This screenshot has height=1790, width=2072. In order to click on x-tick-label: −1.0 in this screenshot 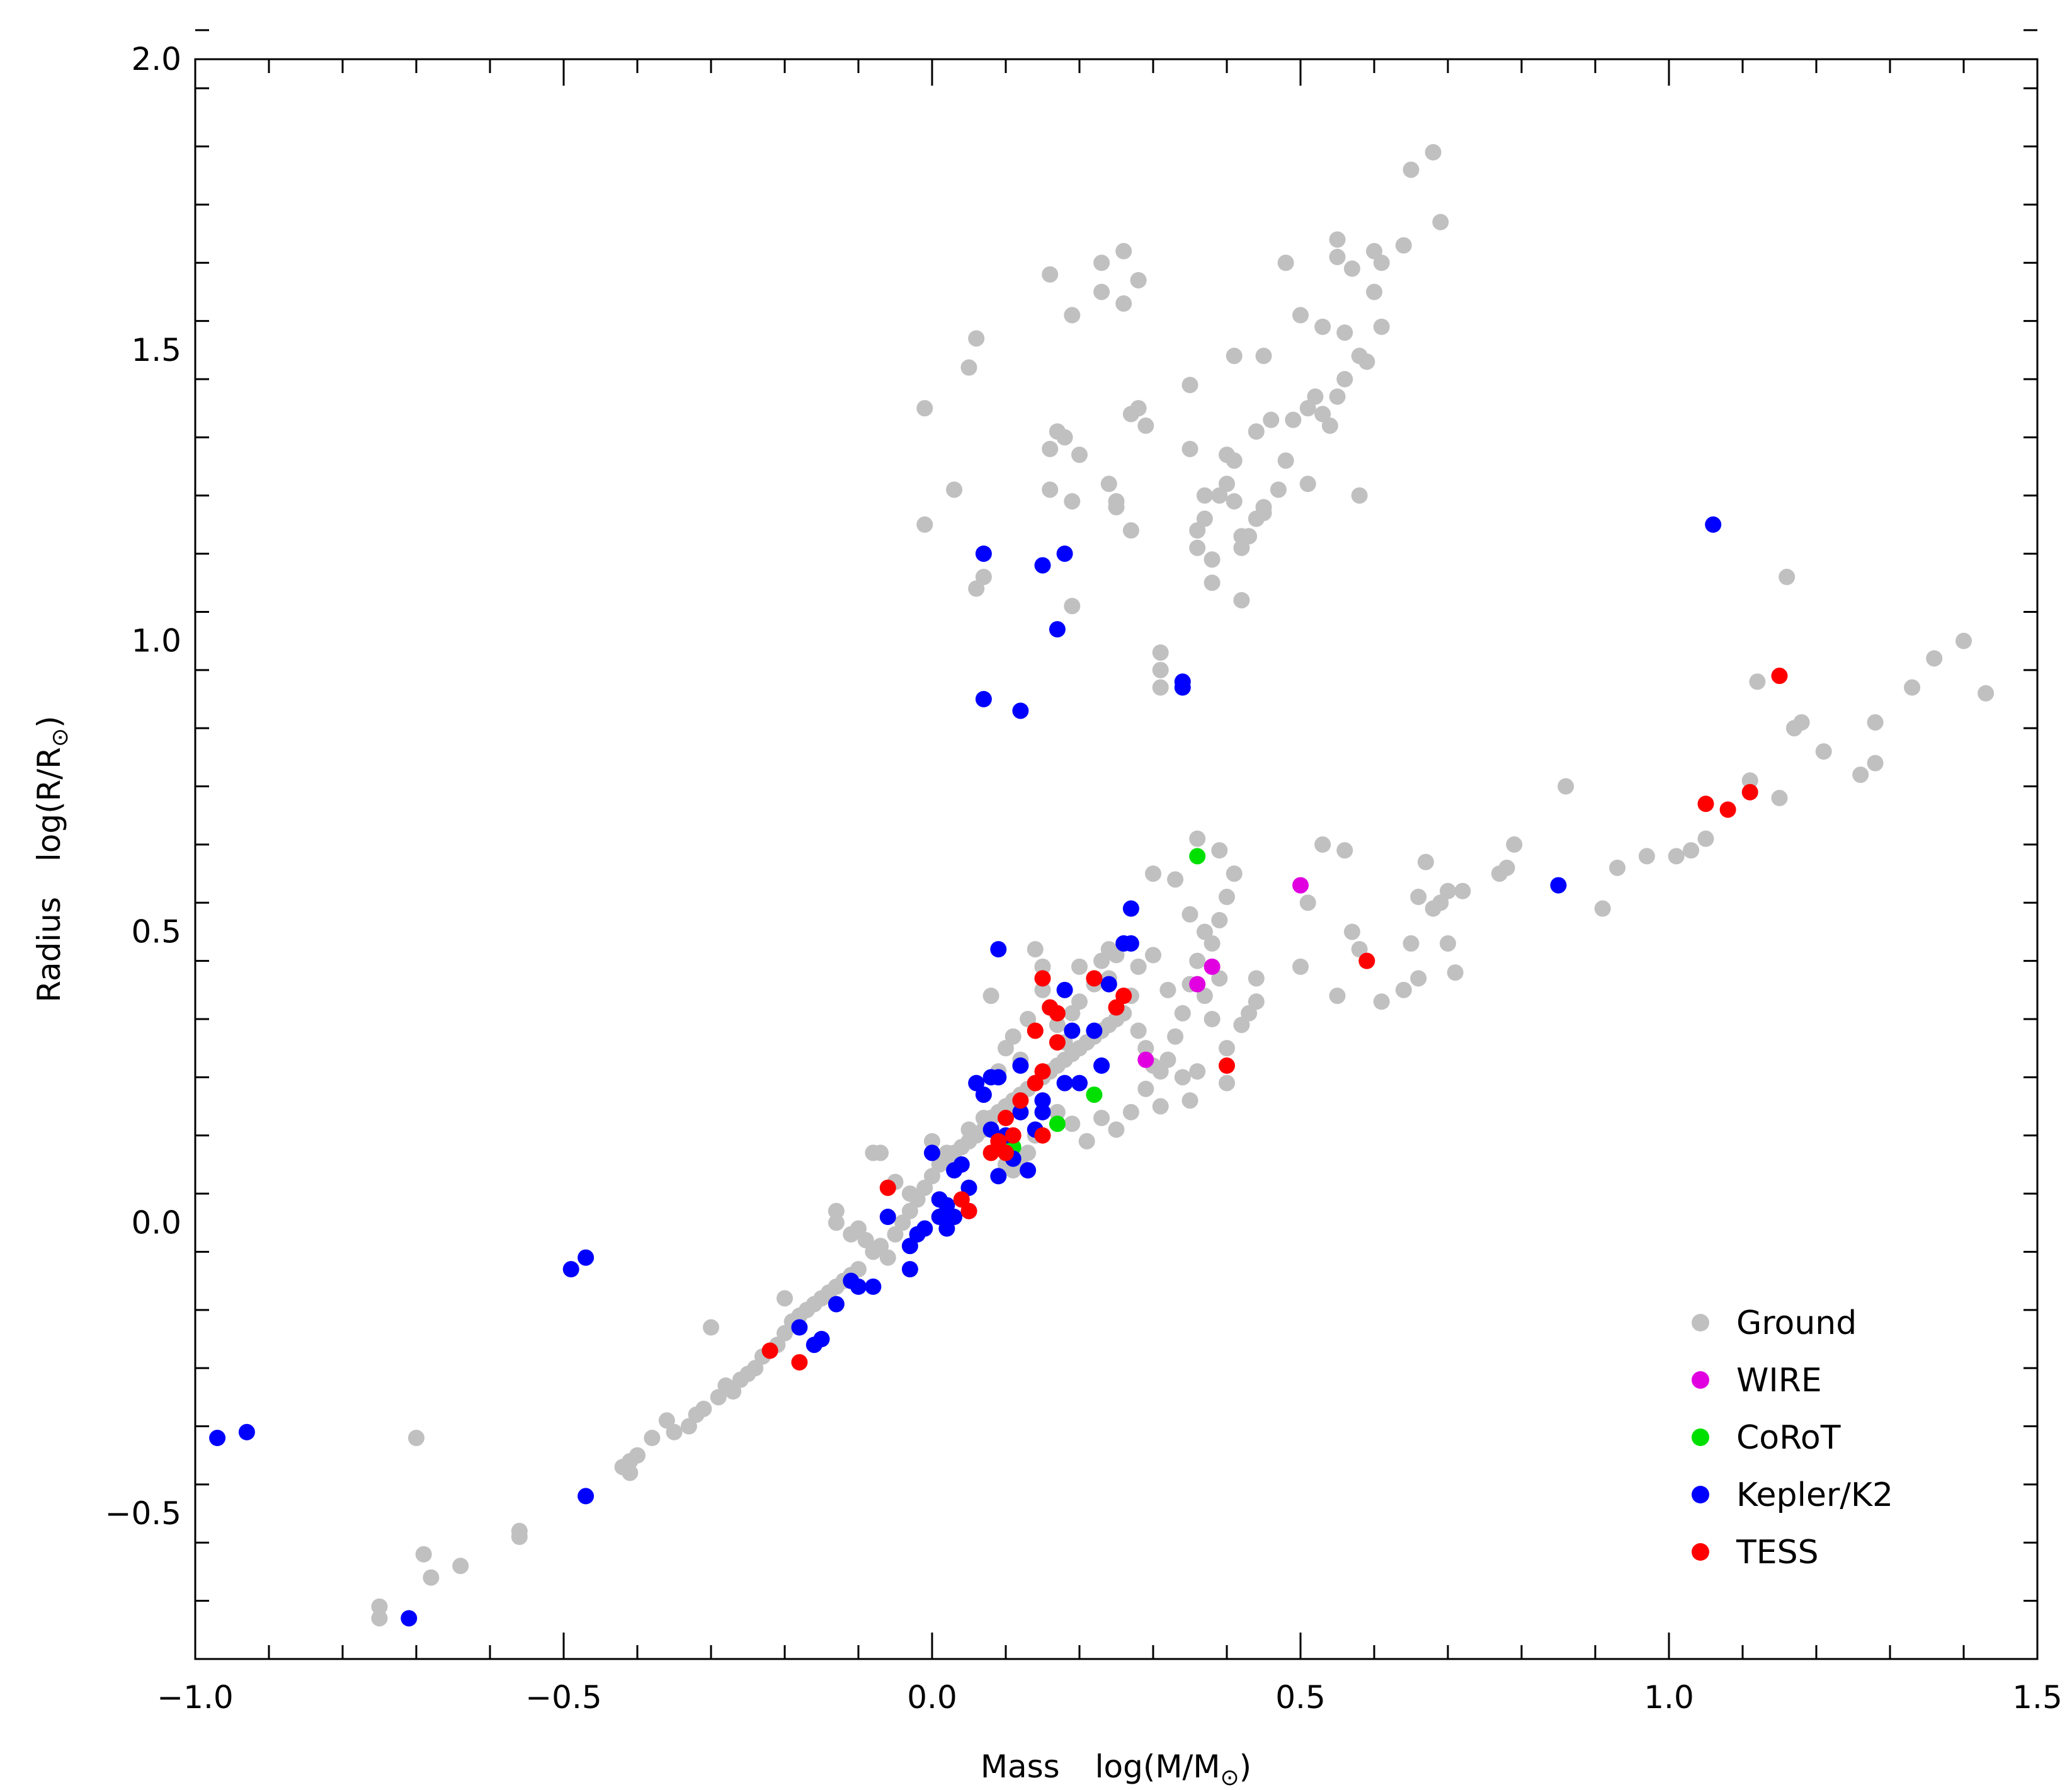, I will do `click(195, 1697)`.